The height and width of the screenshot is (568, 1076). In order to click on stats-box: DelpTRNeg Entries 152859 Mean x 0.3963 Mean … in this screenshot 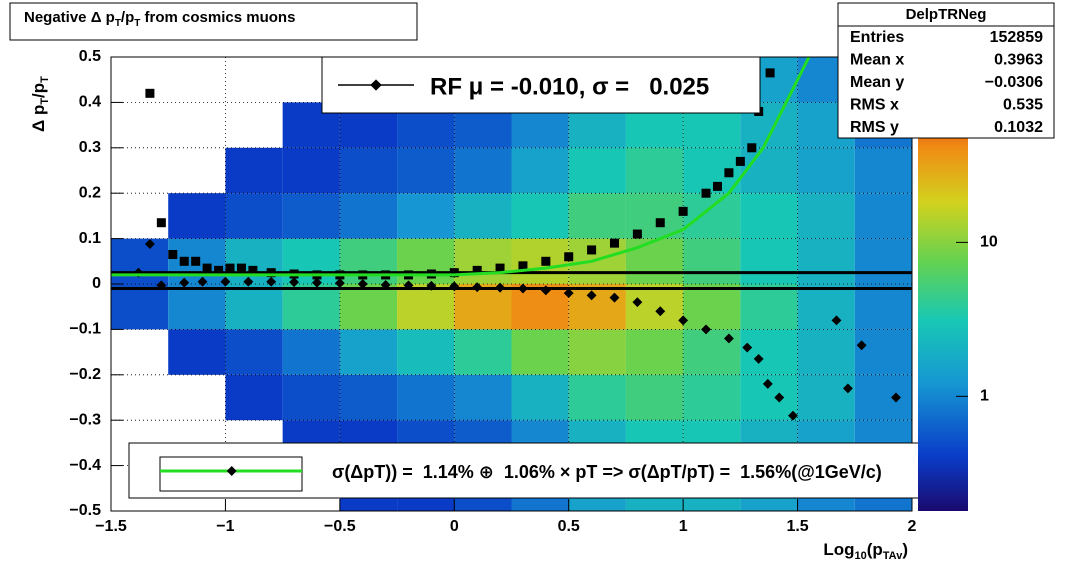, I will do `click(946, 70)`.